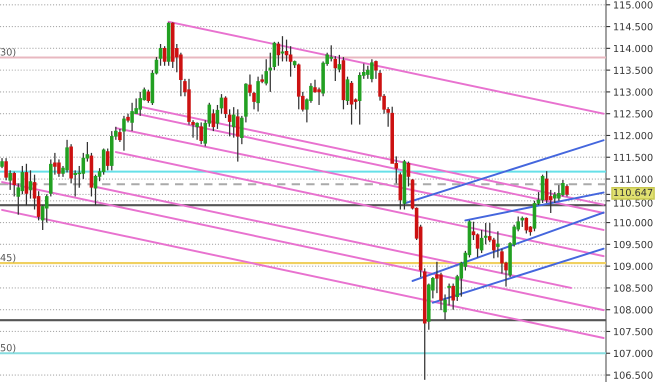  I want to click on annotation: 30), so click(8, 52).